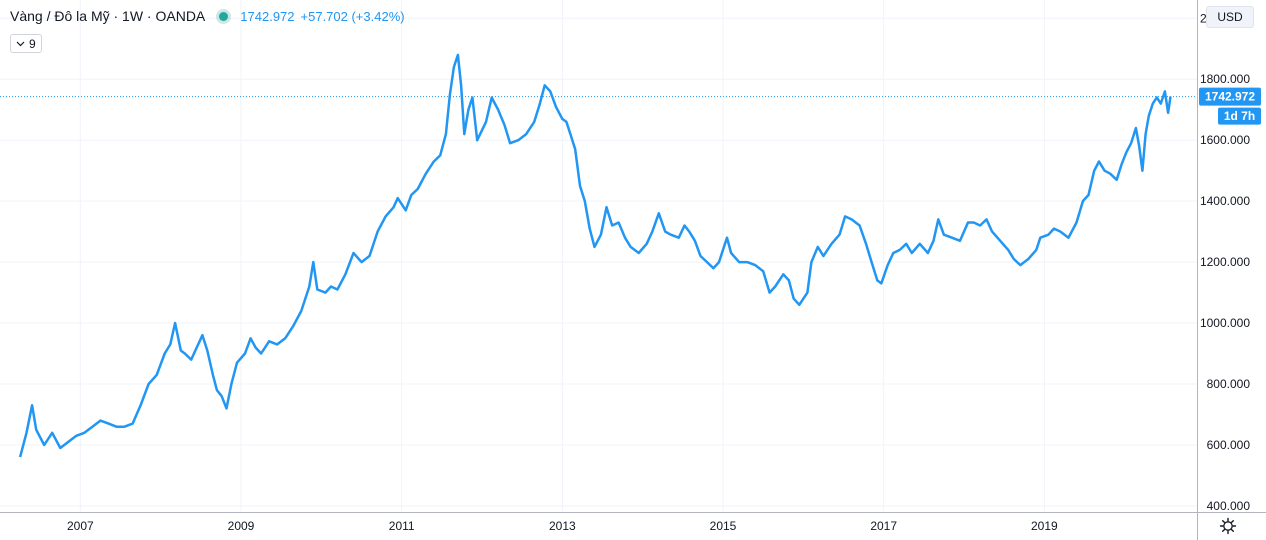 The height and width of the screenshot is (540, 1266). I want to click on countdown-badge, so click(1239, 116).